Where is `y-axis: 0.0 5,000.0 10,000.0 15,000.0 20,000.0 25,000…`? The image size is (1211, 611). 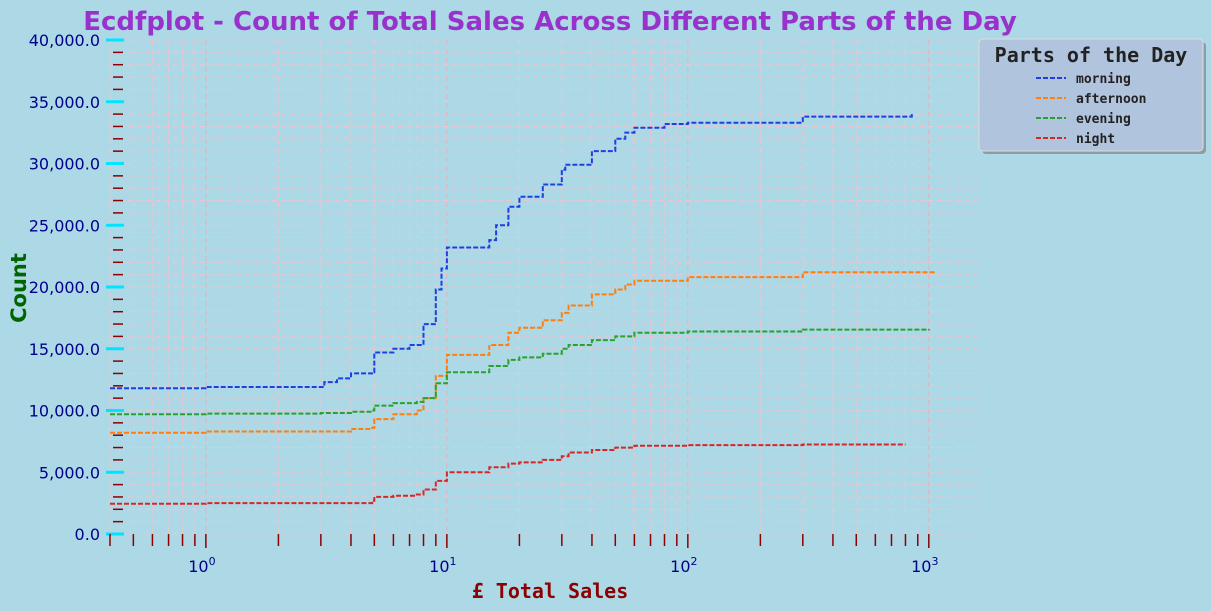
y-axis: 0.0 5,000.0 10,000.0 15,000.0 20,000.0 25,000… is located at coordinates (76, 287).